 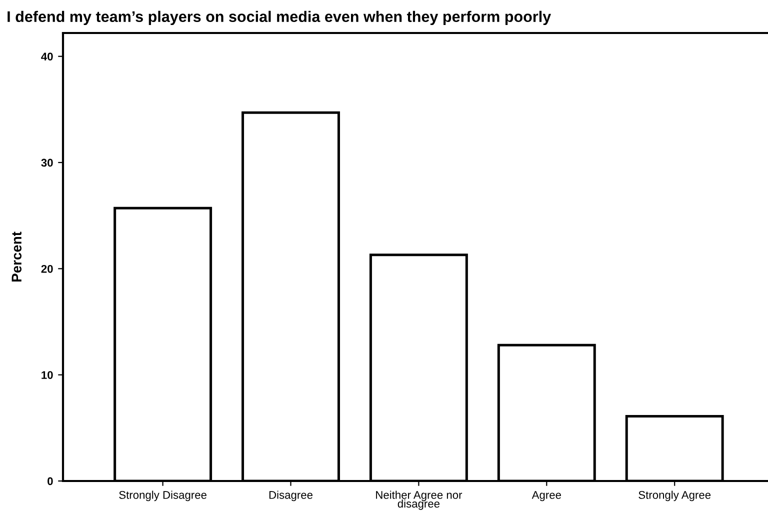 I want to click on x-tick-label: Strongly Disagree, so click(x=162, y=496).